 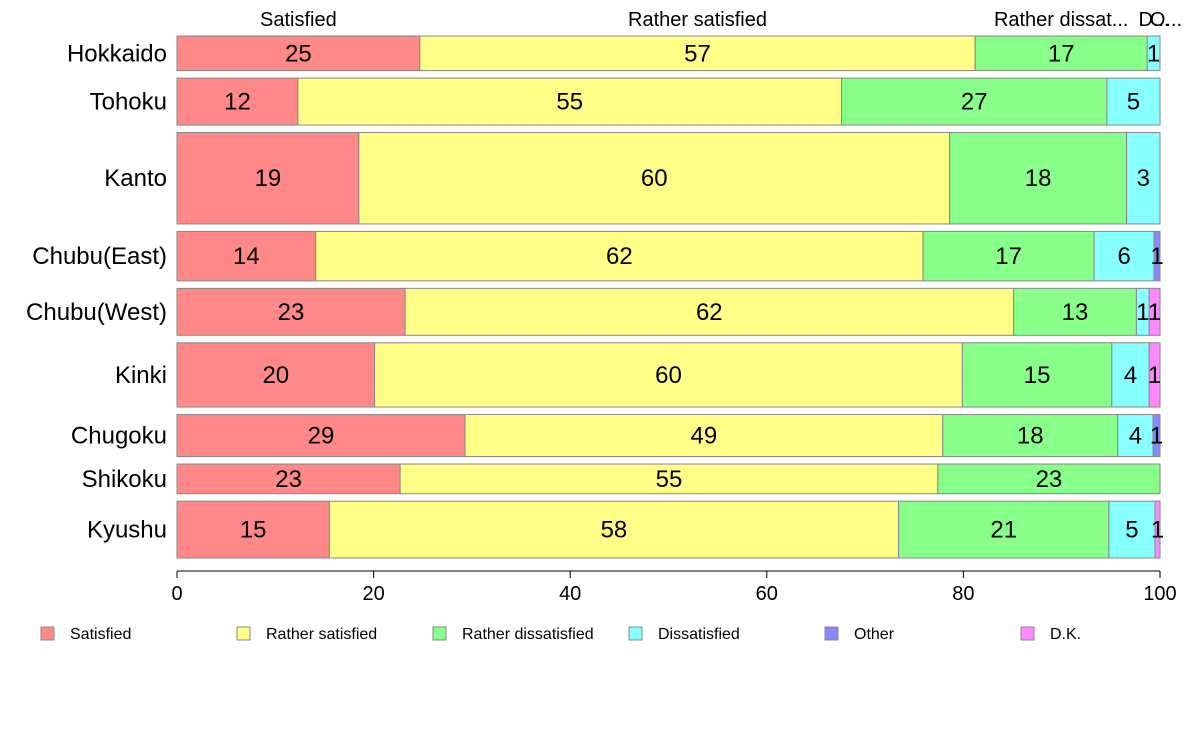 I want to click on x-tick-label: 0, so click(x=176, y=594).